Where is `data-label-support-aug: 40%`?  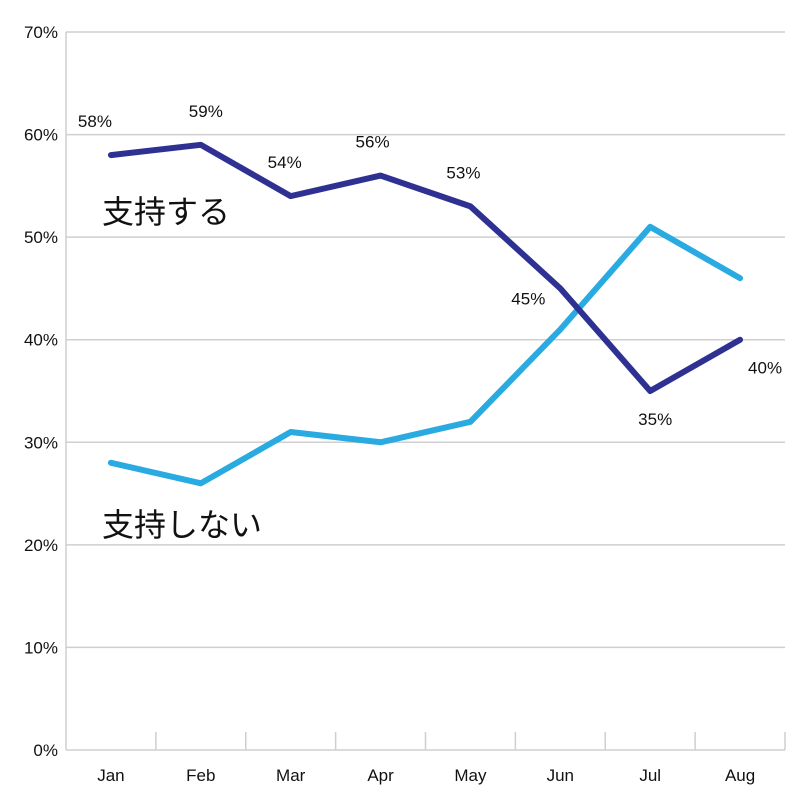 data-label-support-aug: 40% is located at coordinates (765, 368).